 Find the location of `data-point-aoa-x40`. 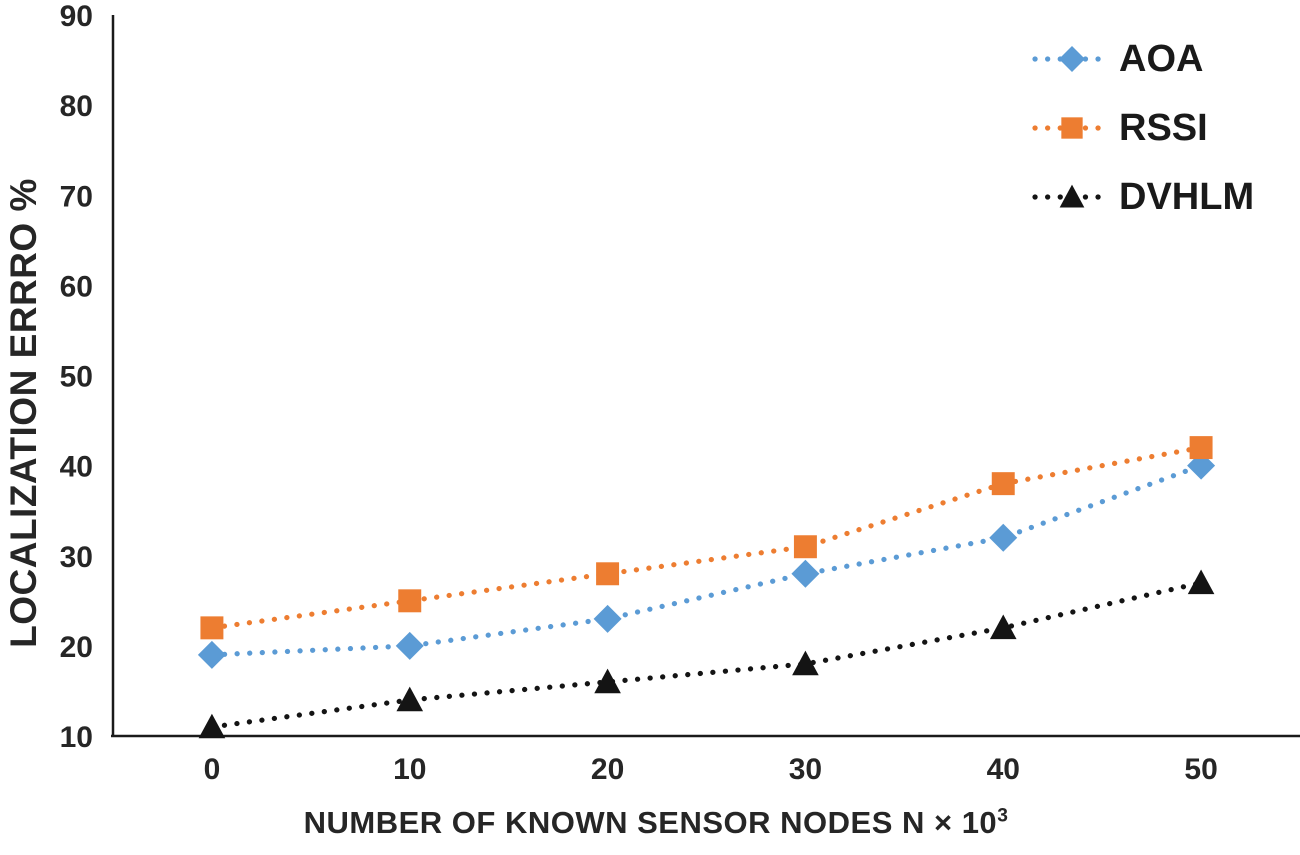

data-point-aoa-x40 is located at coordinates (1003, 537).